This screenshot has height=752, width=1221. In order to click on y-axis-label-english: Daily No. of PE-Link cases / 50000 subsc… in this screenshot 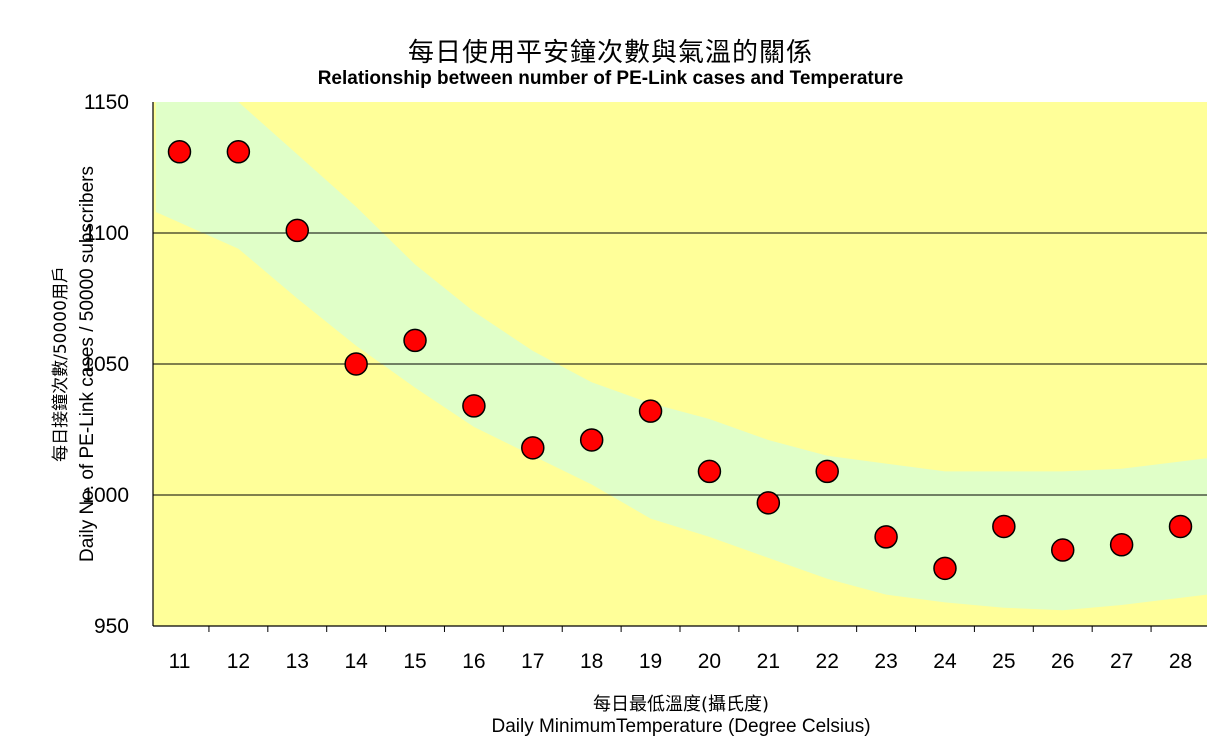, I will do `click(87, 364)`.